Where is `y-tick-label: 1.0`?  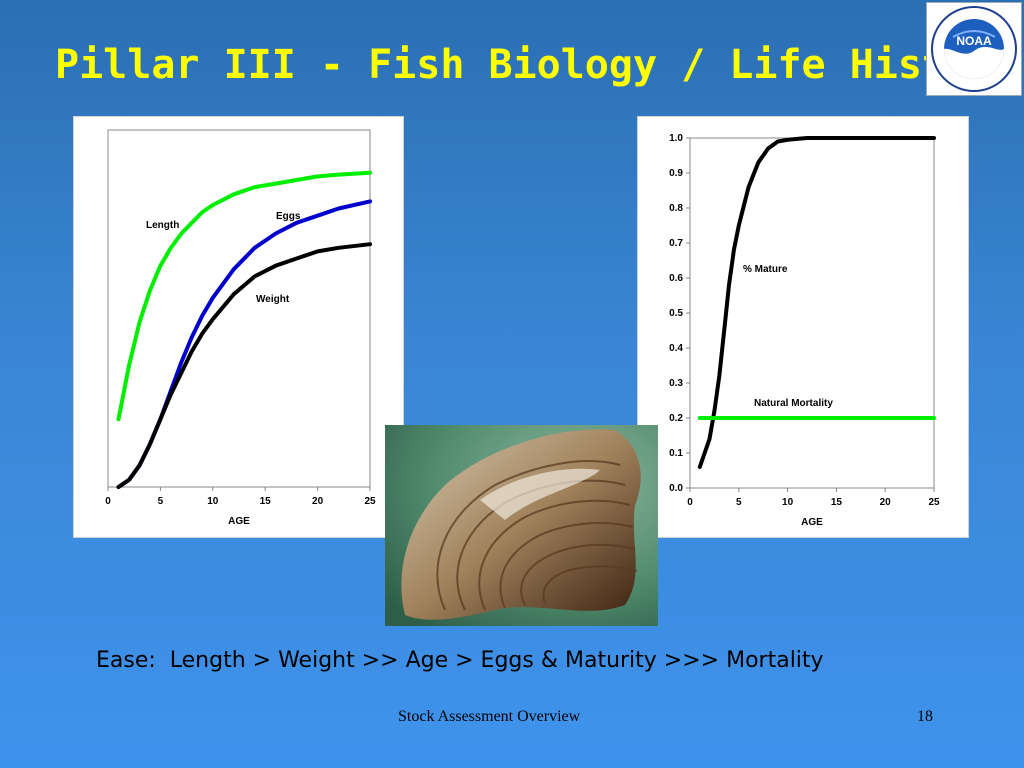
y-tick-label: 1.0 is located at coordinates (676, 138).